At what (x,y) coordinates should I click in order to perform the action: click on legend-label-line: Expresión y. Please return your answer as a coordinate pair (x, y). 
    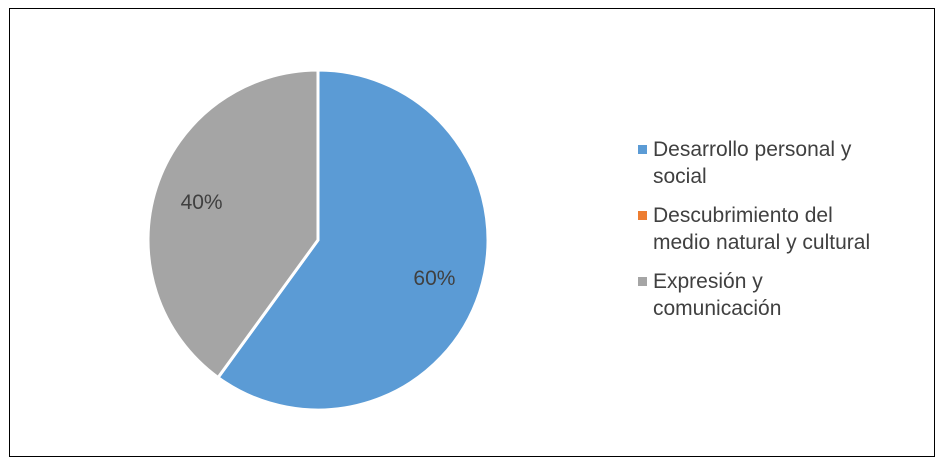
    Looking at the image, I should click on (708, 281).